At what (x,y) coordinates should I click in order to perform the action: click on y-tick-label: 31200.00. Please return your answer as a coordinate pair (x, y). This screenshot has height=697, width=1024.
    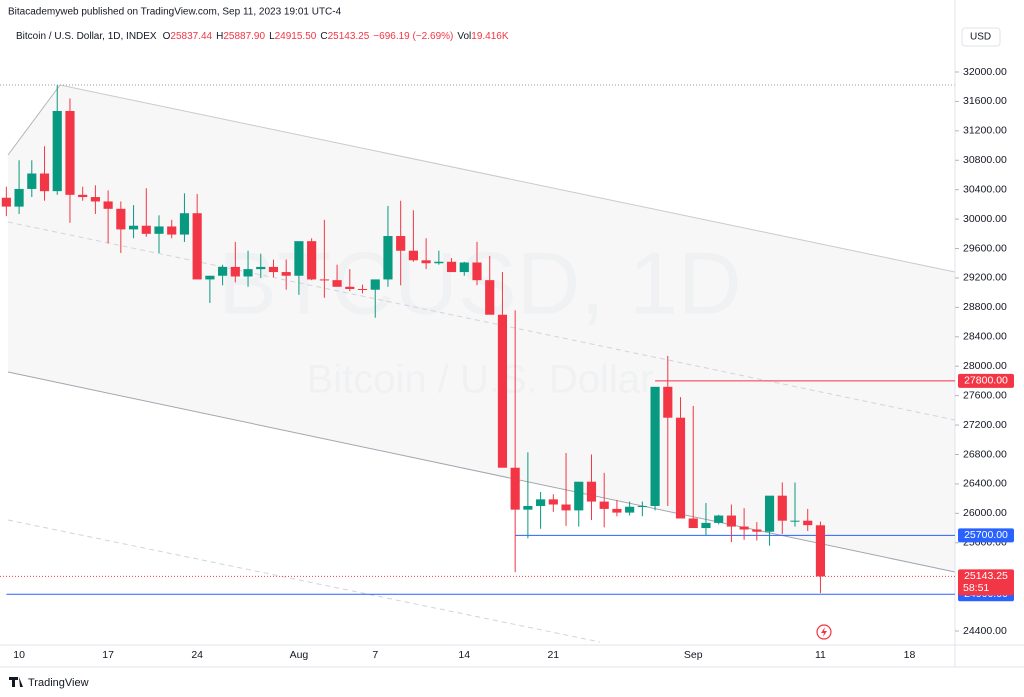
    Looking at the image, I should click on (985, 131).